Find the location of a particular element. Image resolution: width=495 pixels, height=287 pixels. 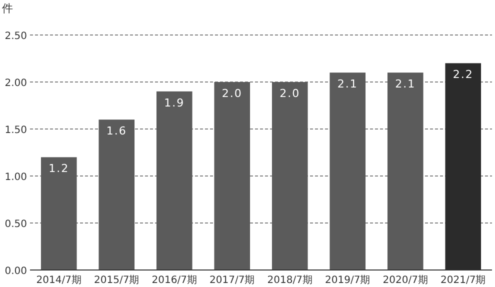

y-tick-label: 0.00 is located at coordinates (15, 271).